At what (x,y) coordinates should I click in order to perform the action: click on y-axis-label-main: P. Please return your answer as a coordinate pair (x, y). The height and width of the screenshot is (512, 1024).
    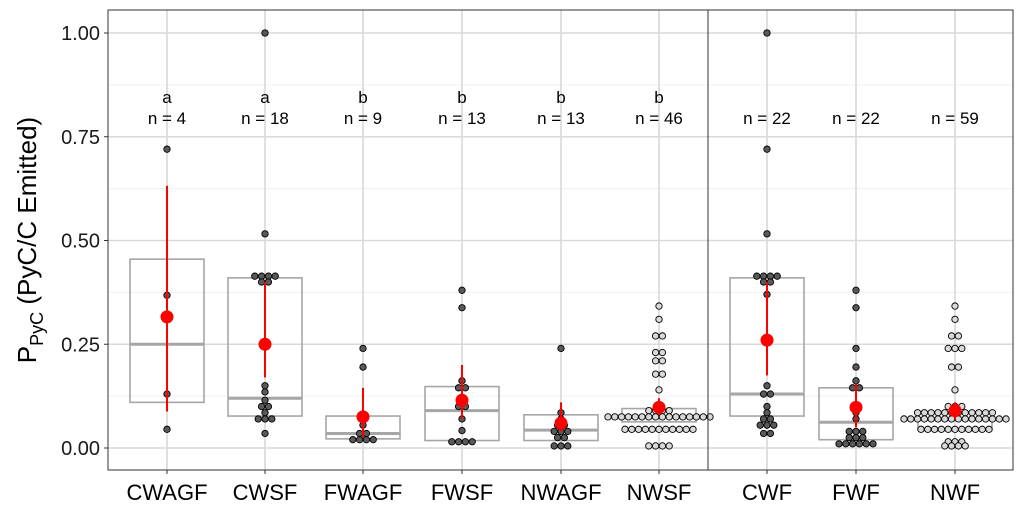
    Looking at the image, I should click on (27, 354).